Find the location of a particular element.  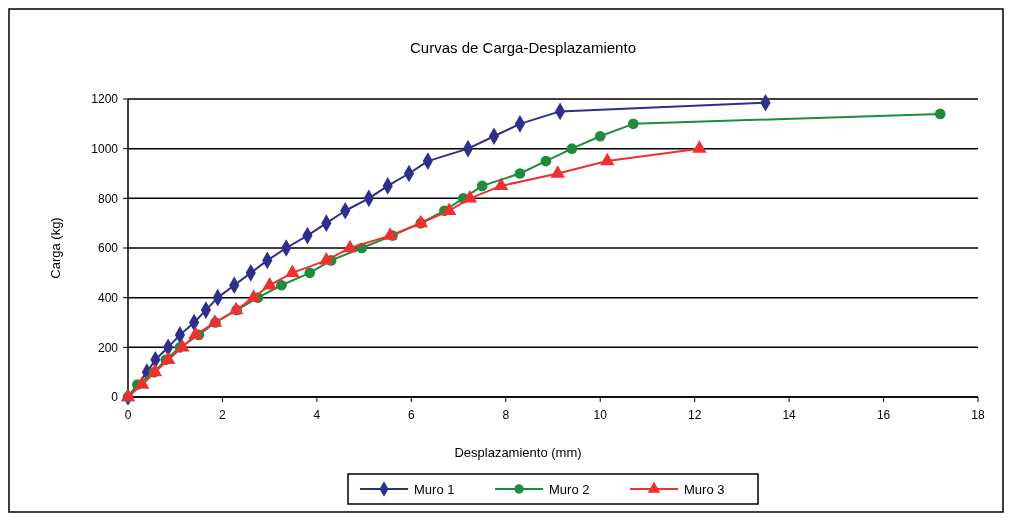

legend-label: Muro 1 is located at coordinates (434, 489).